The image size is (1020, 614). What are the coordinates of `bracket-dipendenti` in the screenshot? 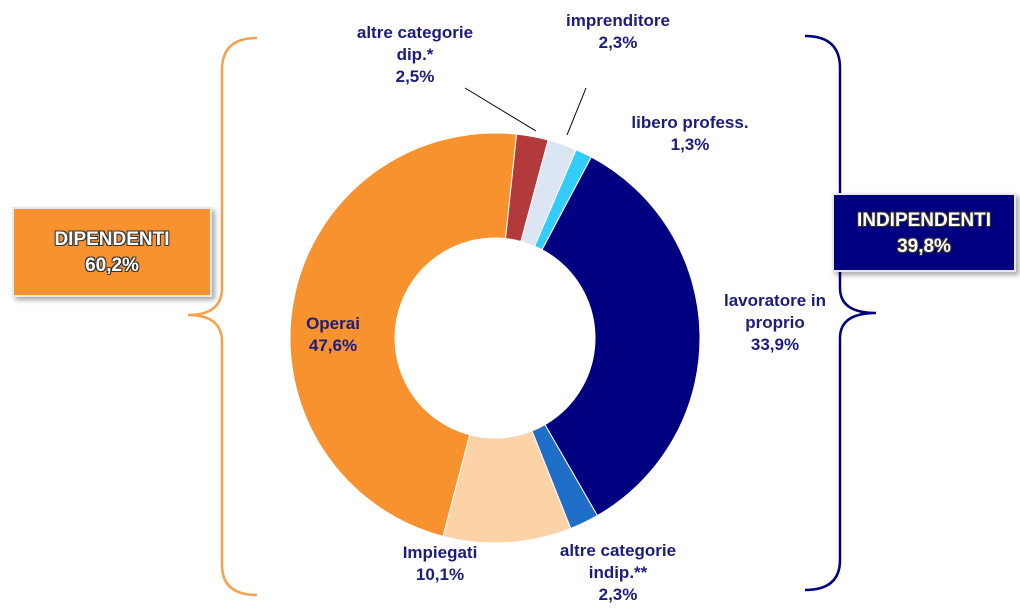 It's located at (222, 316).